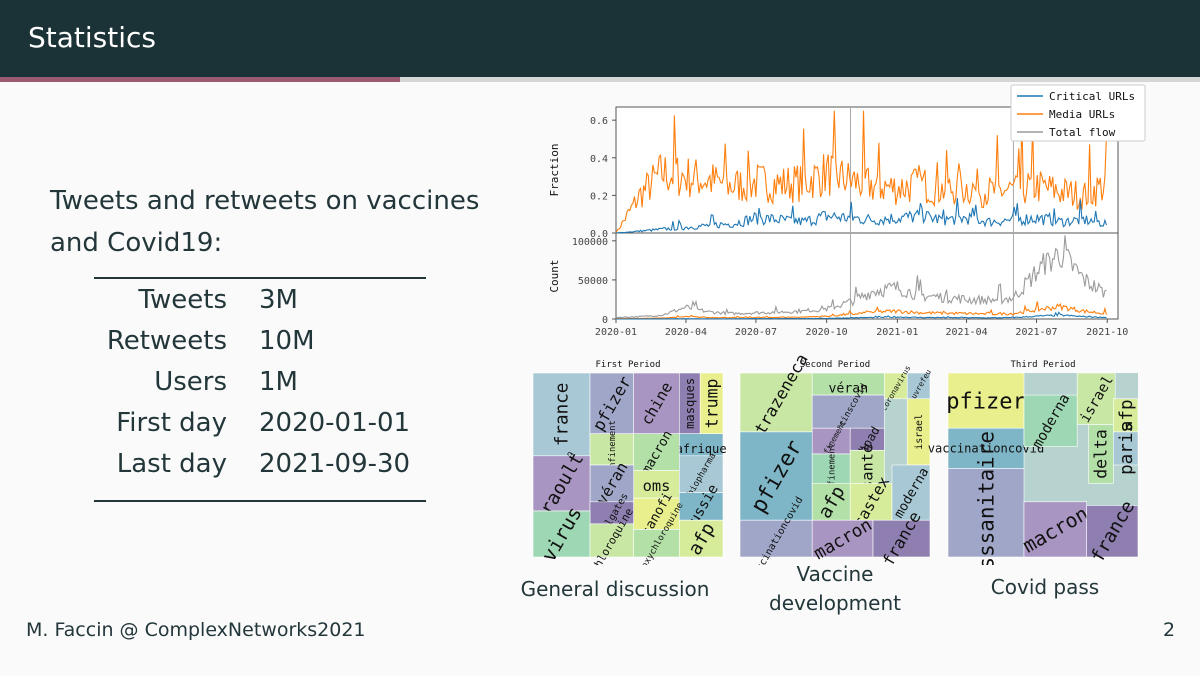 The width and height of the screenshot is (1200, 676). Describe the element at coordinates (605, 320) in the screenshot. I see `y-tick-label: 0` at that location.